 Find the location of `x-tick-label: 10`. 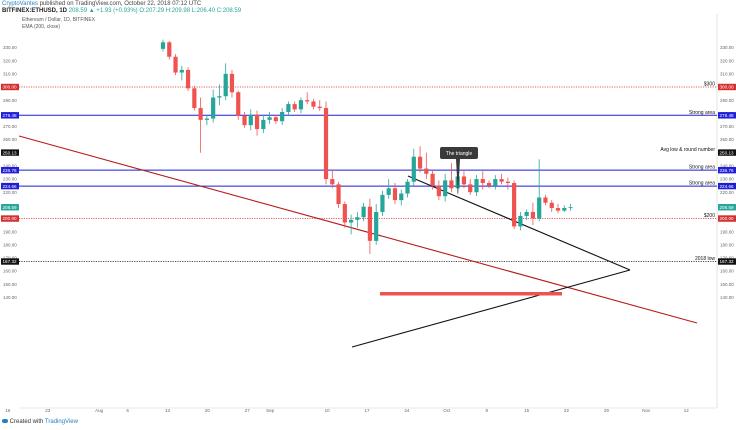

x-tick-label: 10 is located at coordinates (328, 410).